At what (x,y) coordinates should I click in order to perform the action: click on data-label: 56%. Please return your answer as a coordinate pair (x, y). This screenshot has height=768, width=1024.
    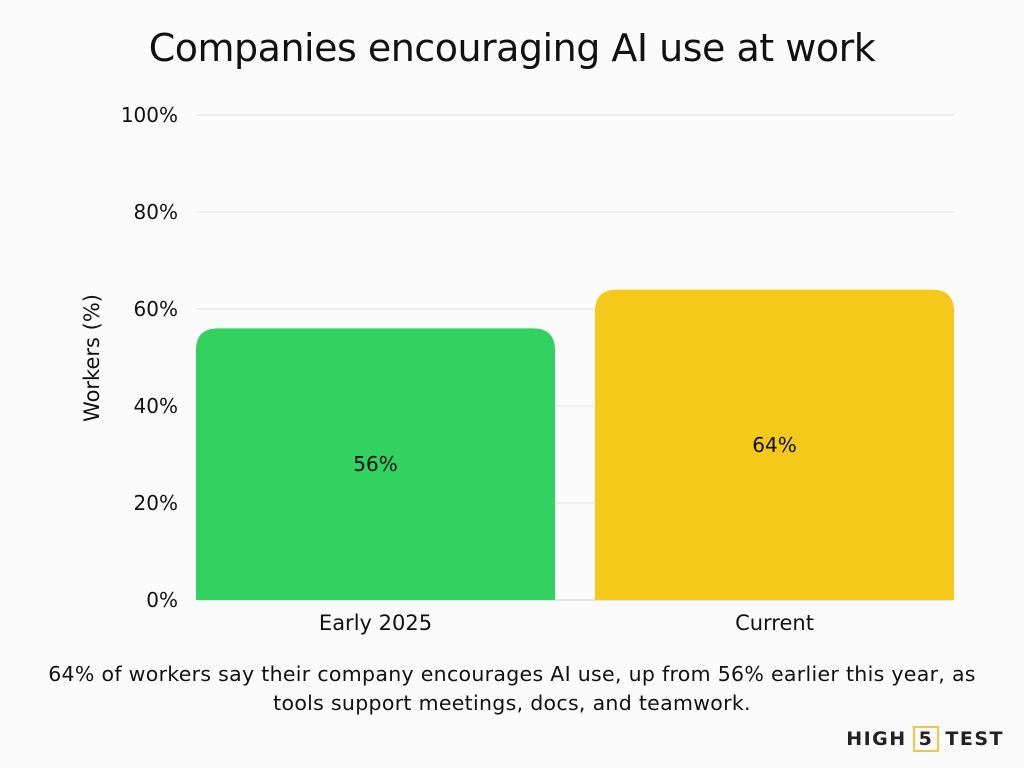
    Looking at the image, I should click on (375, 464).